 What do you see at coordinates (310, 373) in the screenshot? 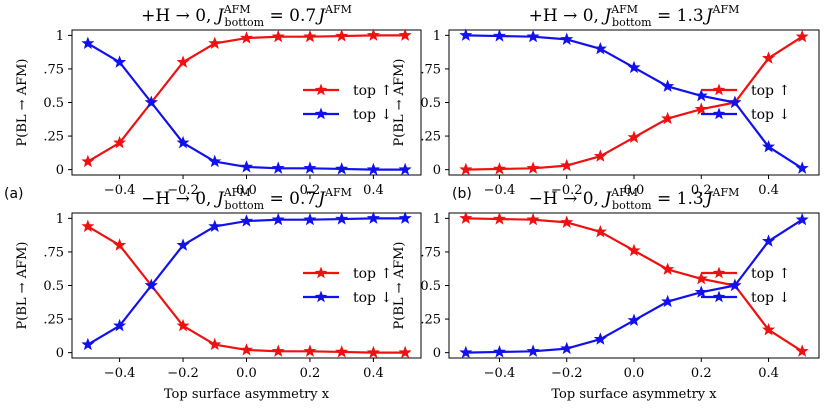
I see `x-tick-label: 0.2` at bounding box center [310, 373].